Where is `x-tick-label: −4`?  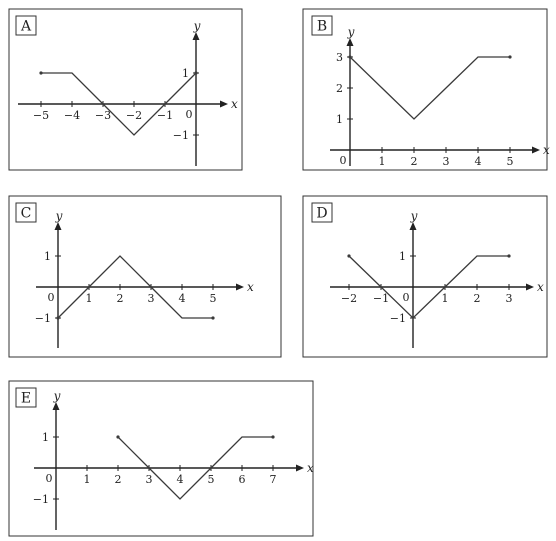
x-tick-label: −4 is located at coordinates (72, 115).